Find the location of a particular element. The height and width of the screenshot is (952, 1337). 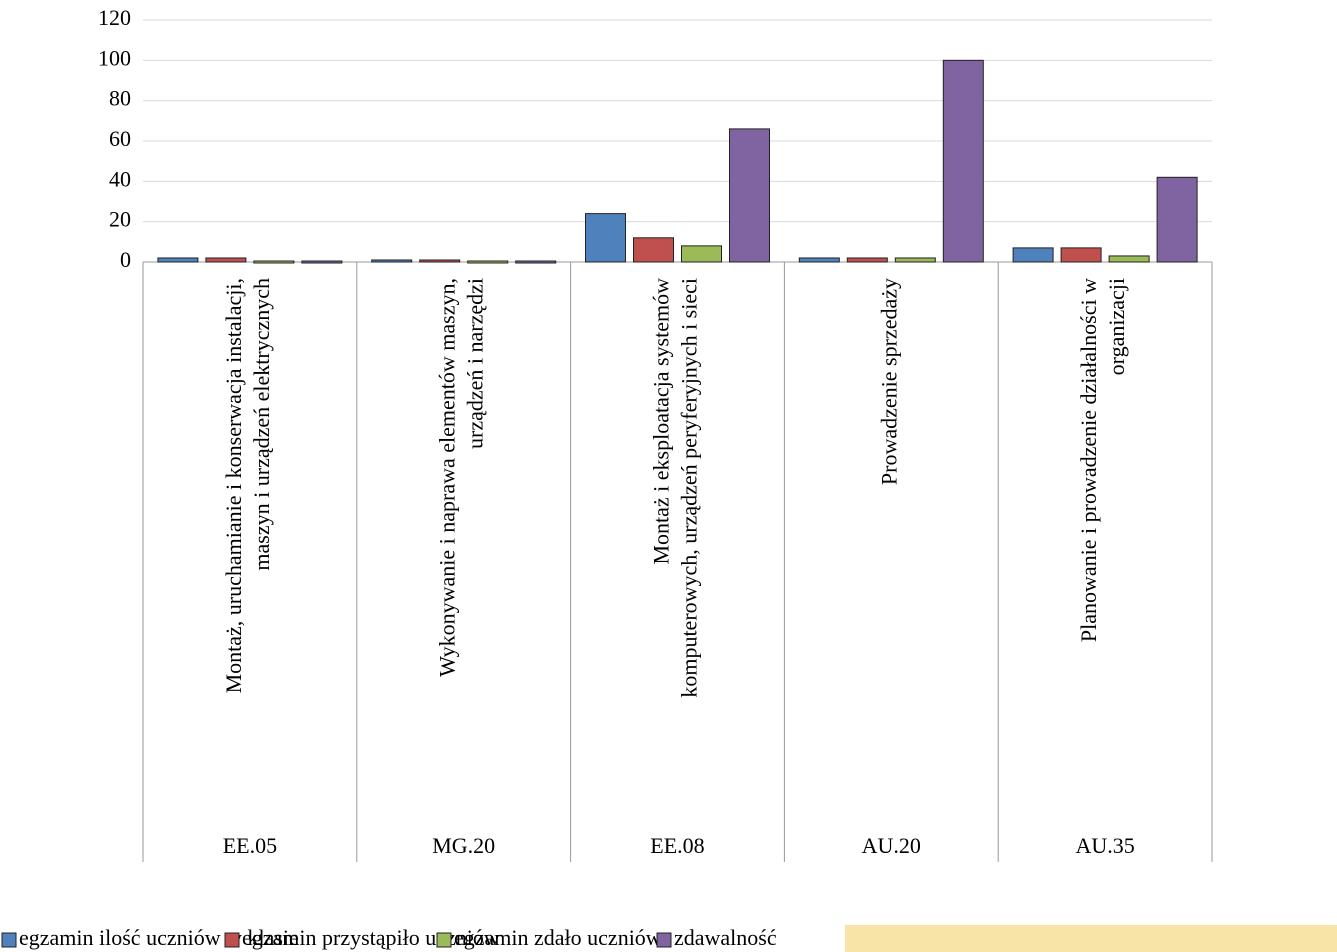

category-description: Prowadzenie sprzedaży is located at coordinates (888, 381).